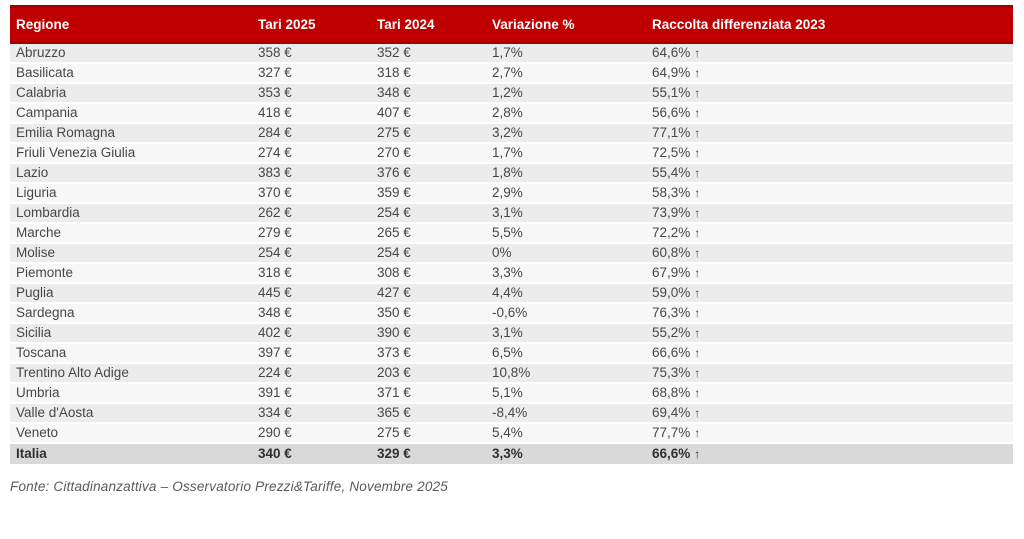  I want to click on region-cell: Emilia Romagna, so click(66, 132).